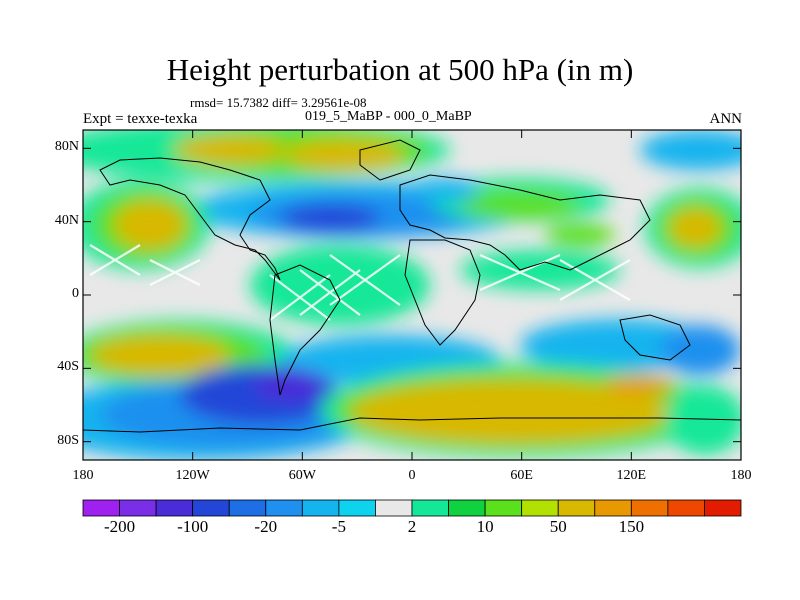 The width and height of the screenshot is (800, 600). Describe the element at coordinates (119, 526) in the screenshot. I see `colorbar-label: -200` at that location.